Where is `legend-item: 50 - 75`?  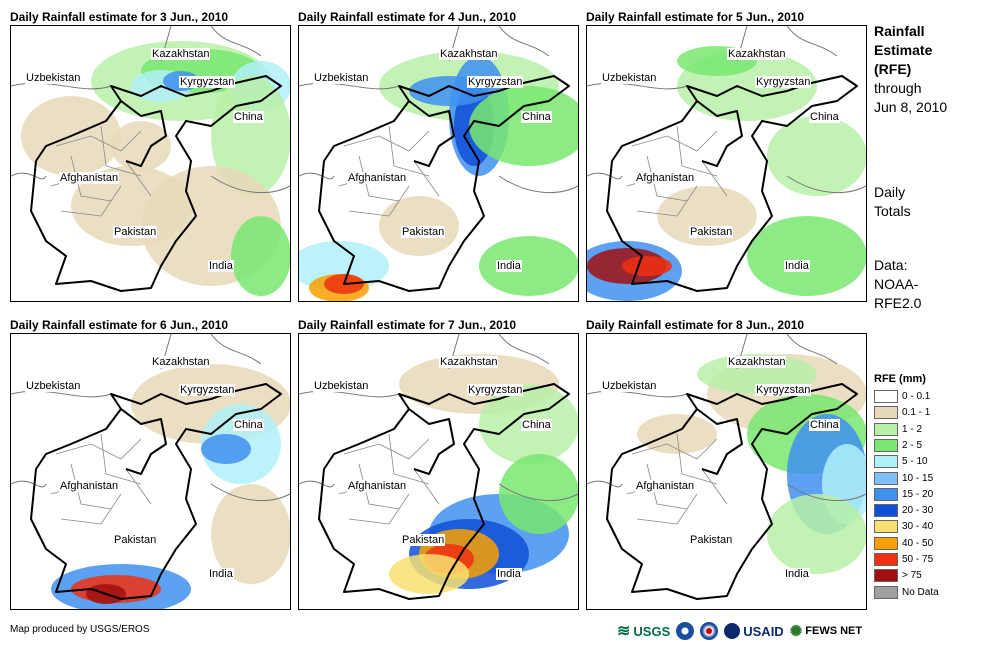
legend-item: 50 - 75 is located at coordinates (903, 559).